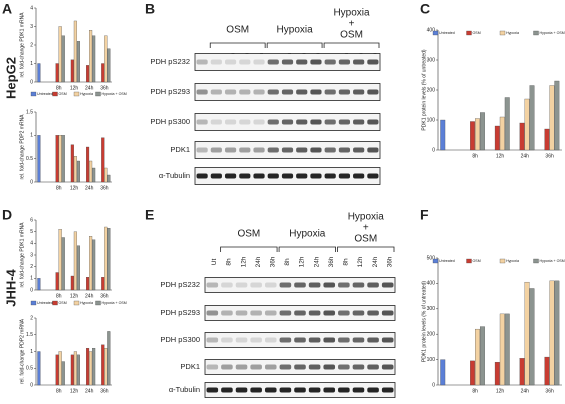 The image size is (565, 404). What do you see at coordinates (22, 351) in the screenshot?
I see `y-axis-label: rel. fold-change PDP2 mRNA` at bounding box center [22, 351].